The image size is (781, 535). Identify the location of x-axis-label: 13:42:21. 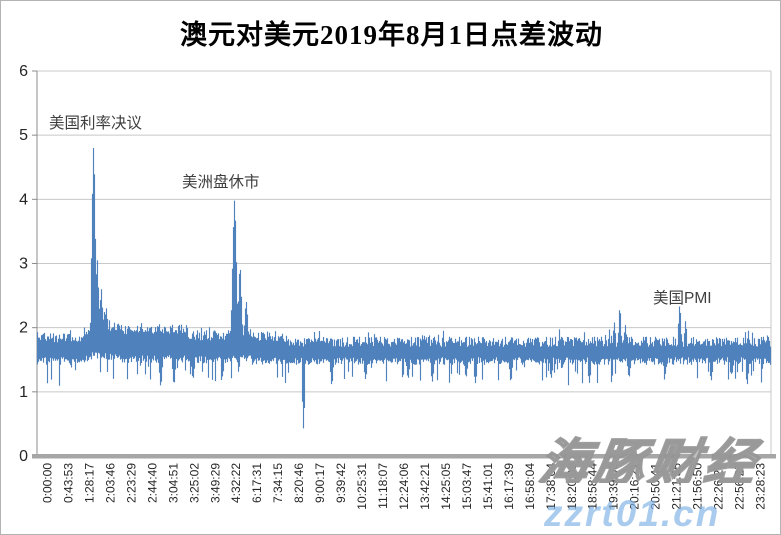
(425, 486).